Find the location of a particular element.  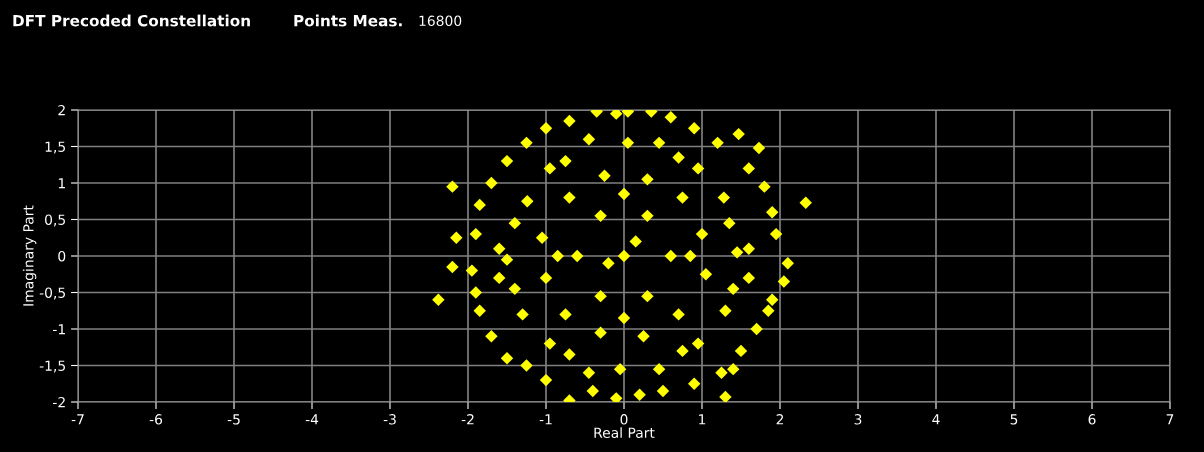

x-tick-label: -7 is located at coordinates (77, 419).